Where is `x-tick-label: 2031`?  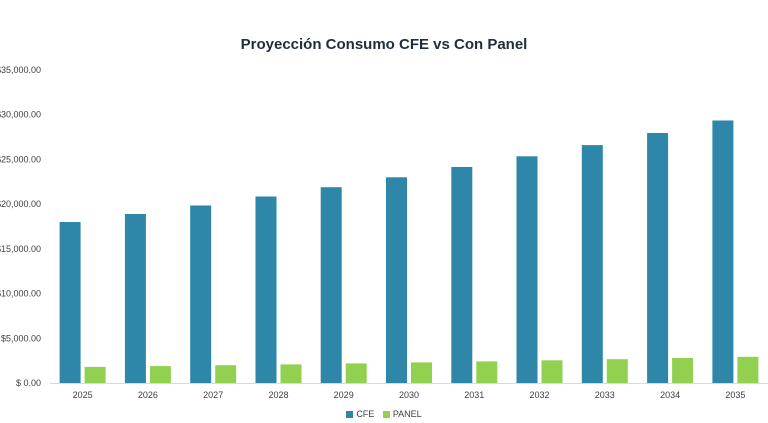
x-tick-label: 2031 is located at coordinates (474, 395).